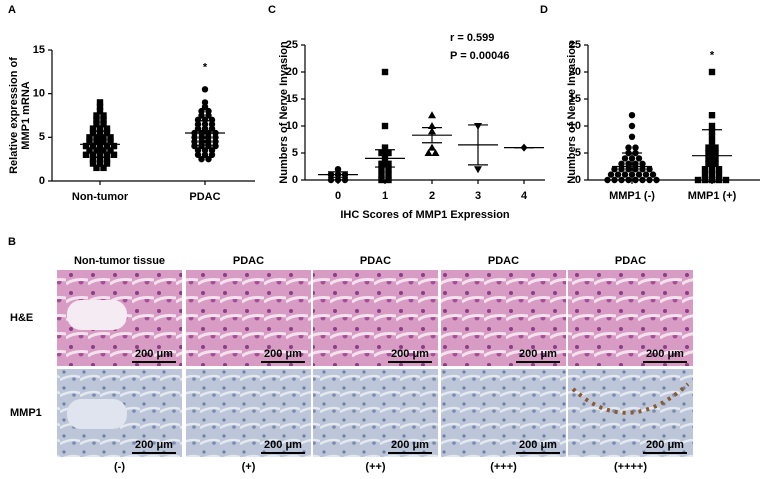 This screenshot has width=776, height=479. What do you see at coordinates (375, 467) in the screenshot?
I see `score-label: (++)` at bounding box center [375, 467].